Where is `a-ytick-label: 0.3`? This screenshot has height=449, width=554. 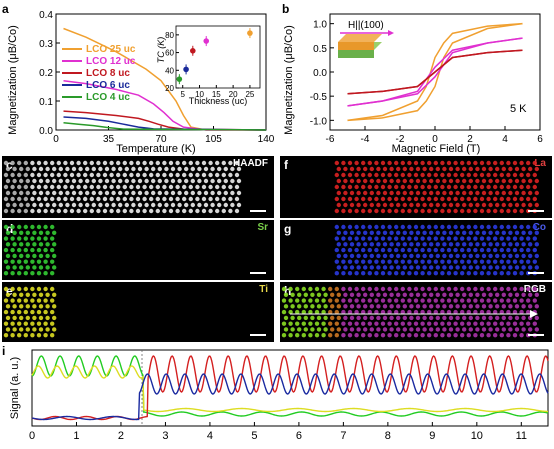 a-ytick-label: 0.3 is located at coordinates (46, 44).